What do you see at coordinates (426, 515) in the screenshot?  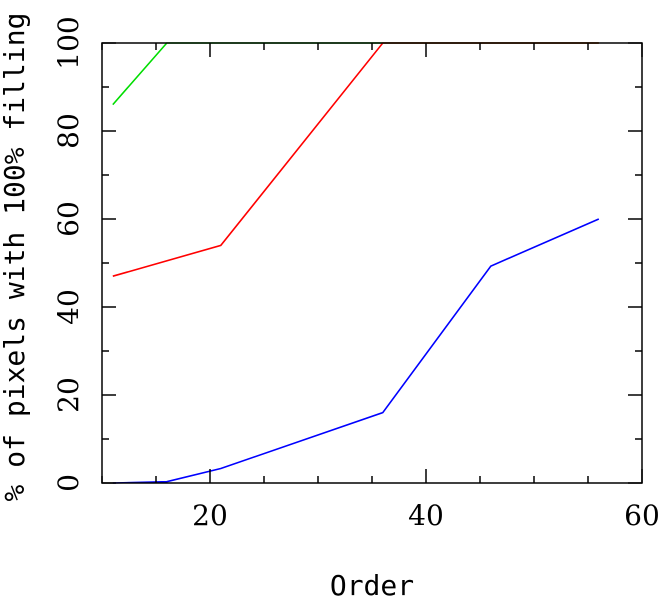 I see `x-tick-label: 40` at bounding box center [426, 515].